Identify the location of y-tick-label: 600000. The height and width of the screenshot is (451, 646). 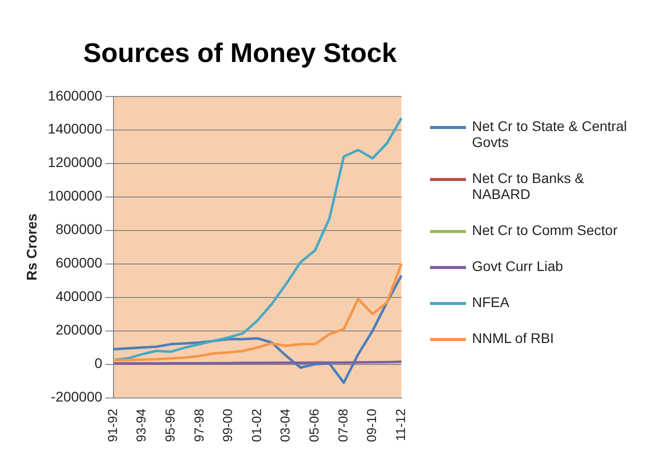
(79, 262).